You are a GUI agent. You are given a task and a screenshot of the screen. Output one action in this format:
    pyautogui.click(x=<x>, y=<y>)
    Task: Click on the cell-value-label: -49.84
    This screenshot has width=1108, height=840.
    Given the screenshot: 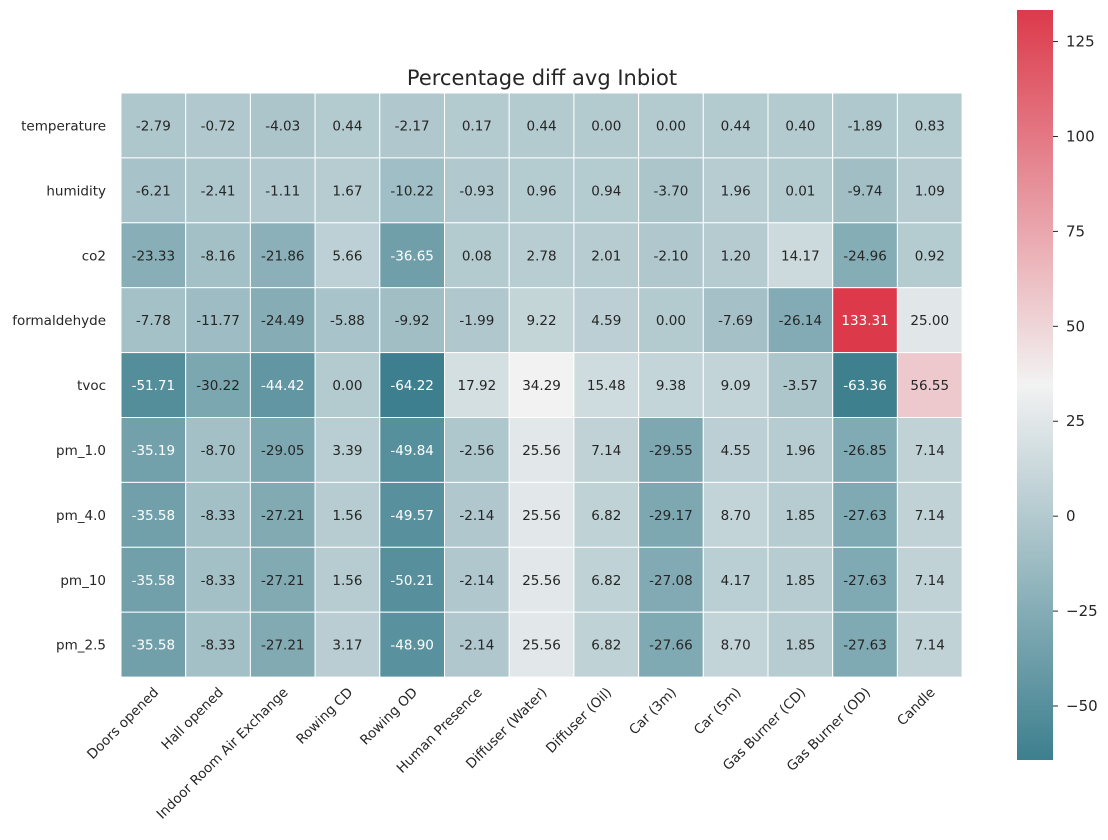 What is the action you would take?
    pyautogui.click(x=412, y=451)
    